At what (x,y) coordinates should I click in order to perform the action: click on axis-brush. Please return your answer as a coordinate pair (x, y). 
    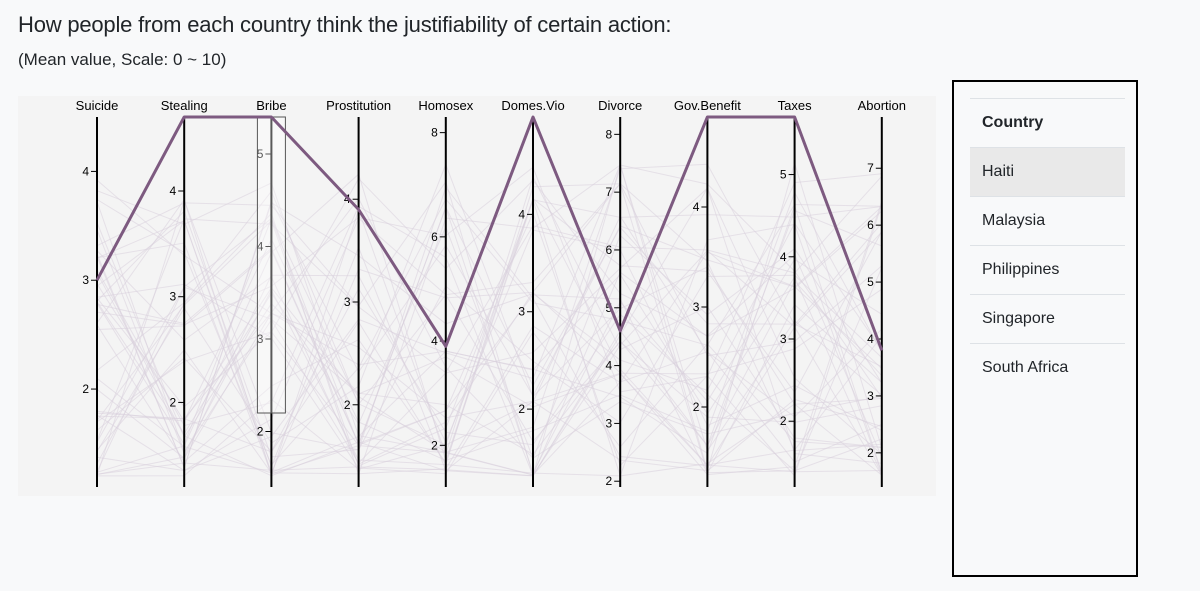
    Looking at the image, I should click on (271, 265).